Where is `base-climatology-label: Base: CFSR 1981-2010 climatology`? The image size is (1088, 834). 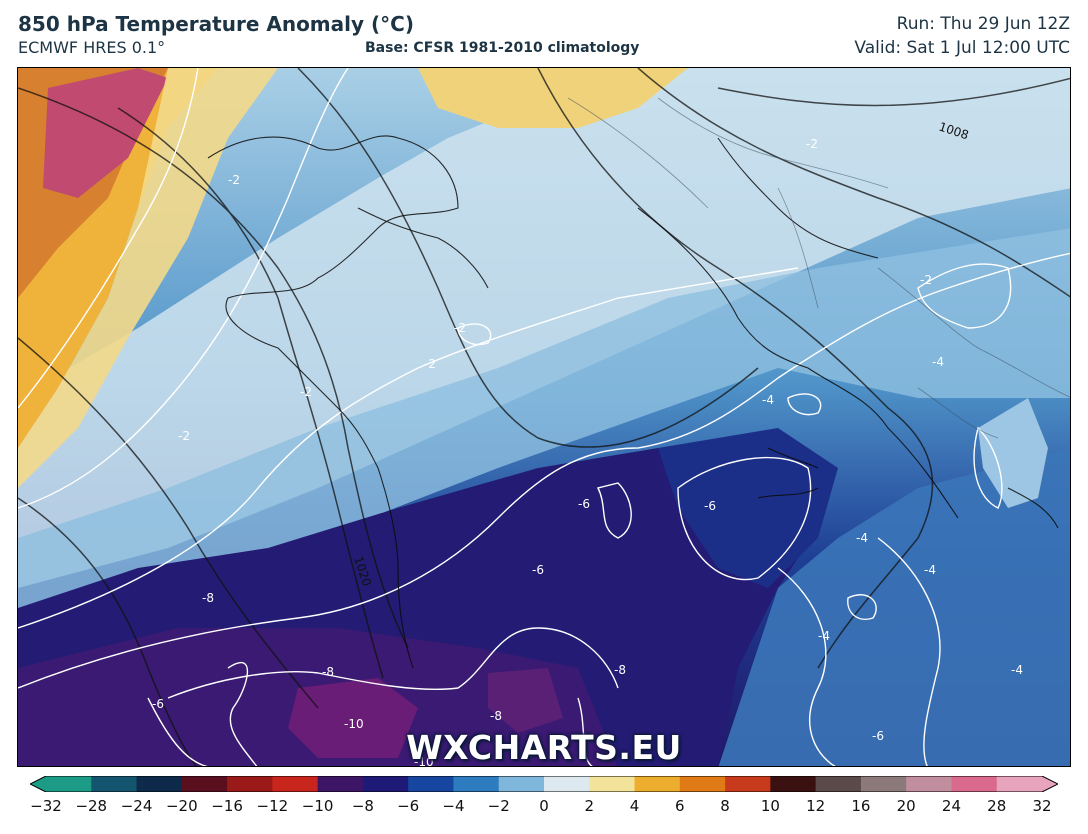 base-climatology-label: Base: CFSR 1981-2010 climatology is located at coordinates (502, 48).